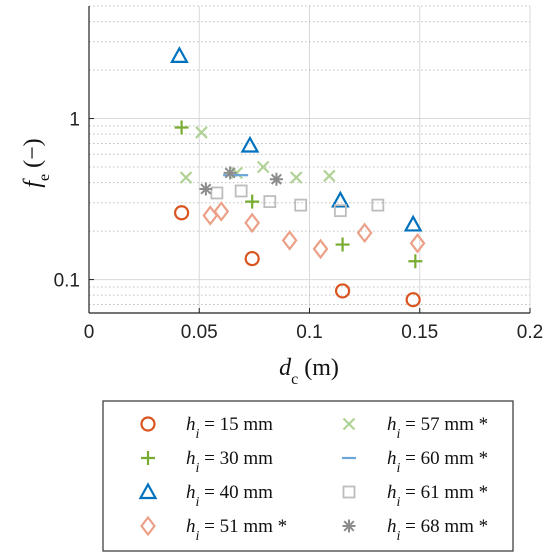  Describe the element at coordinates (349, 492) in the screenshot. I see `legend-marker-square` at that location.